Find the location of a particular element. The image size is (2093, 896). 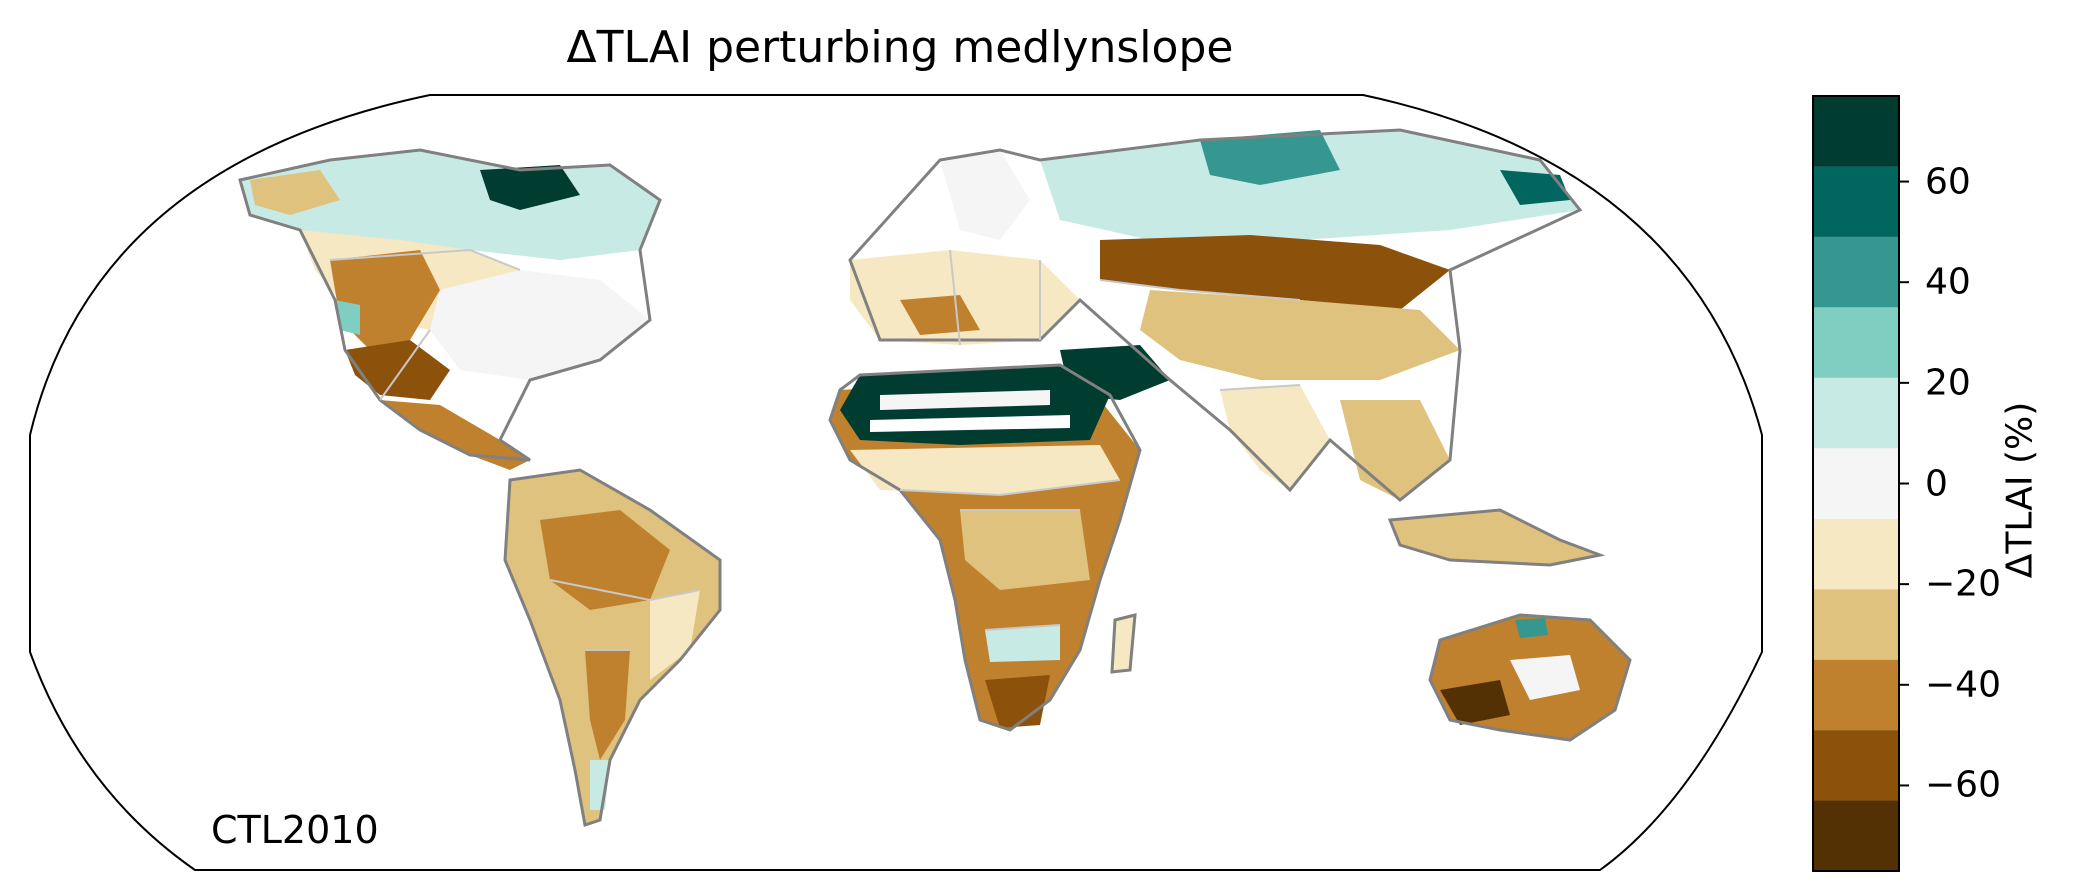

colorbar-label: ΔTLAI (%) is located at coordinates (2020, 490).